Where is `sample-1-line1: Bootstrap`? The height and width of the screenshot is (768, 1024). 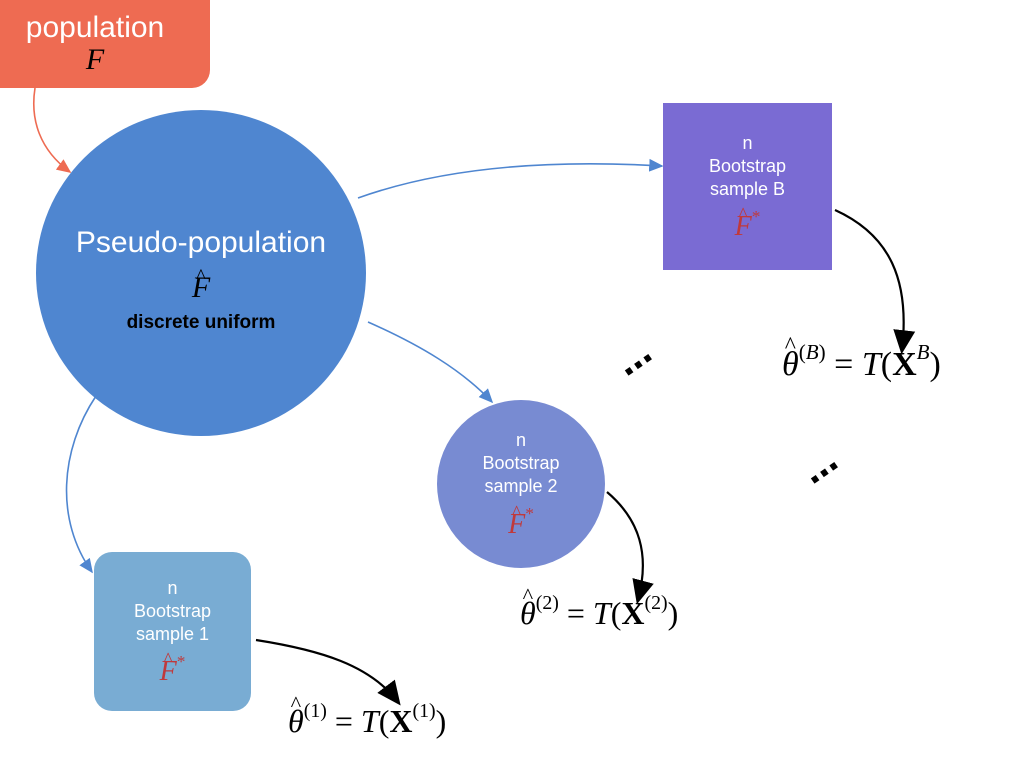
sample-1-line1: Bootstrap is located at coordinates (172, 610).